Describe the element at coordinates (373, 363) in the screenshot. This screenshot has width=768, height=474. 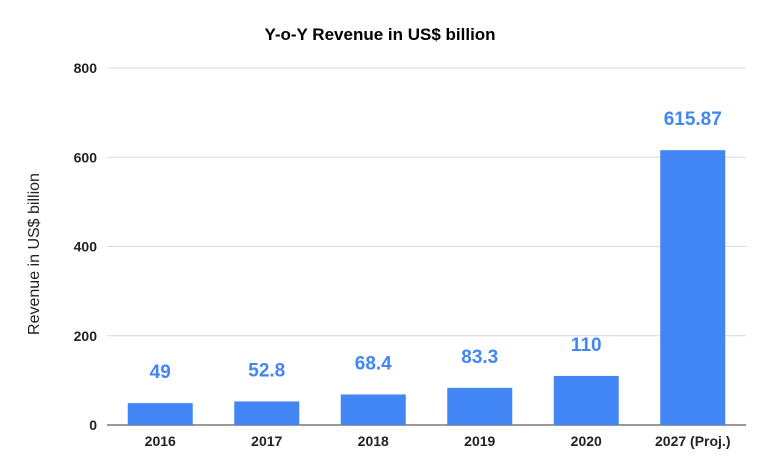
I see `data-label: 68.4` at that location.